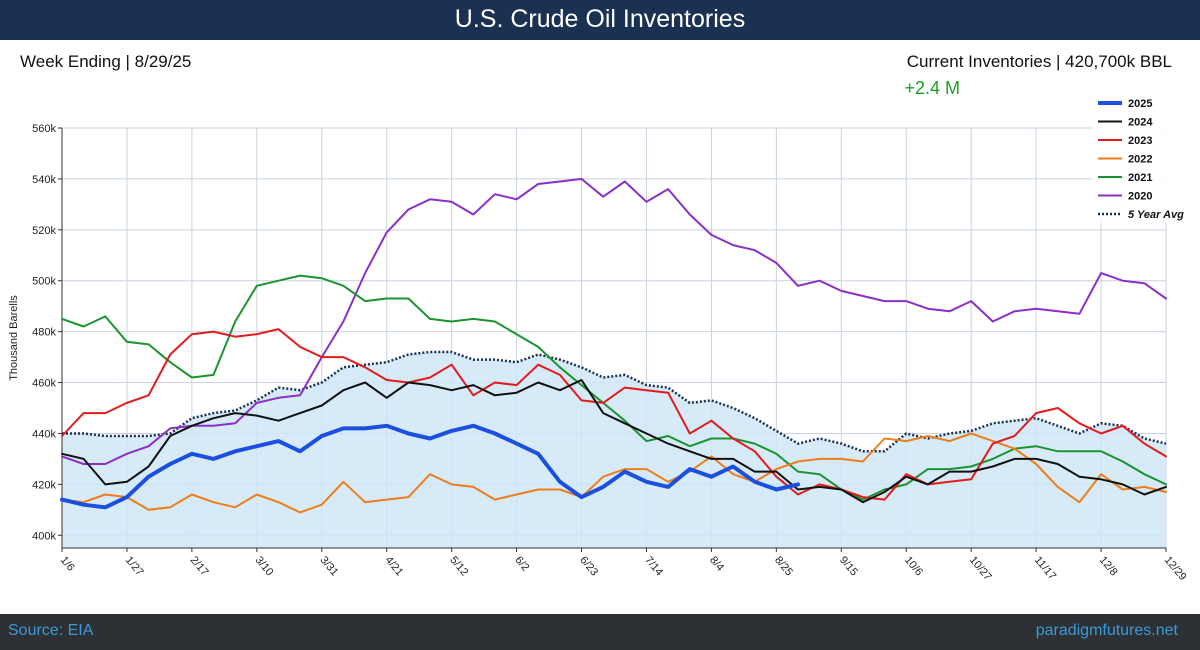 This screenshot has width=1200, height=650. Describe the element at coordinates (1156, 215) in the screenshot. I see `legend-label-5-year-avg: 5 Year Avg` at that location.